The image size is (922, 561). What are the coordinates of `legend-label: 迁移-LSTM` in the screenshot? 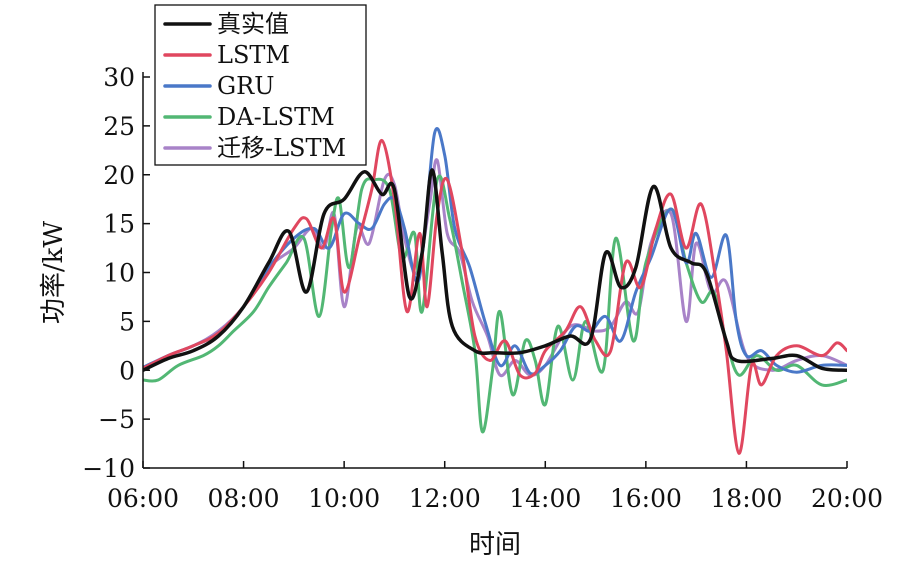 It's located at (281, 148).